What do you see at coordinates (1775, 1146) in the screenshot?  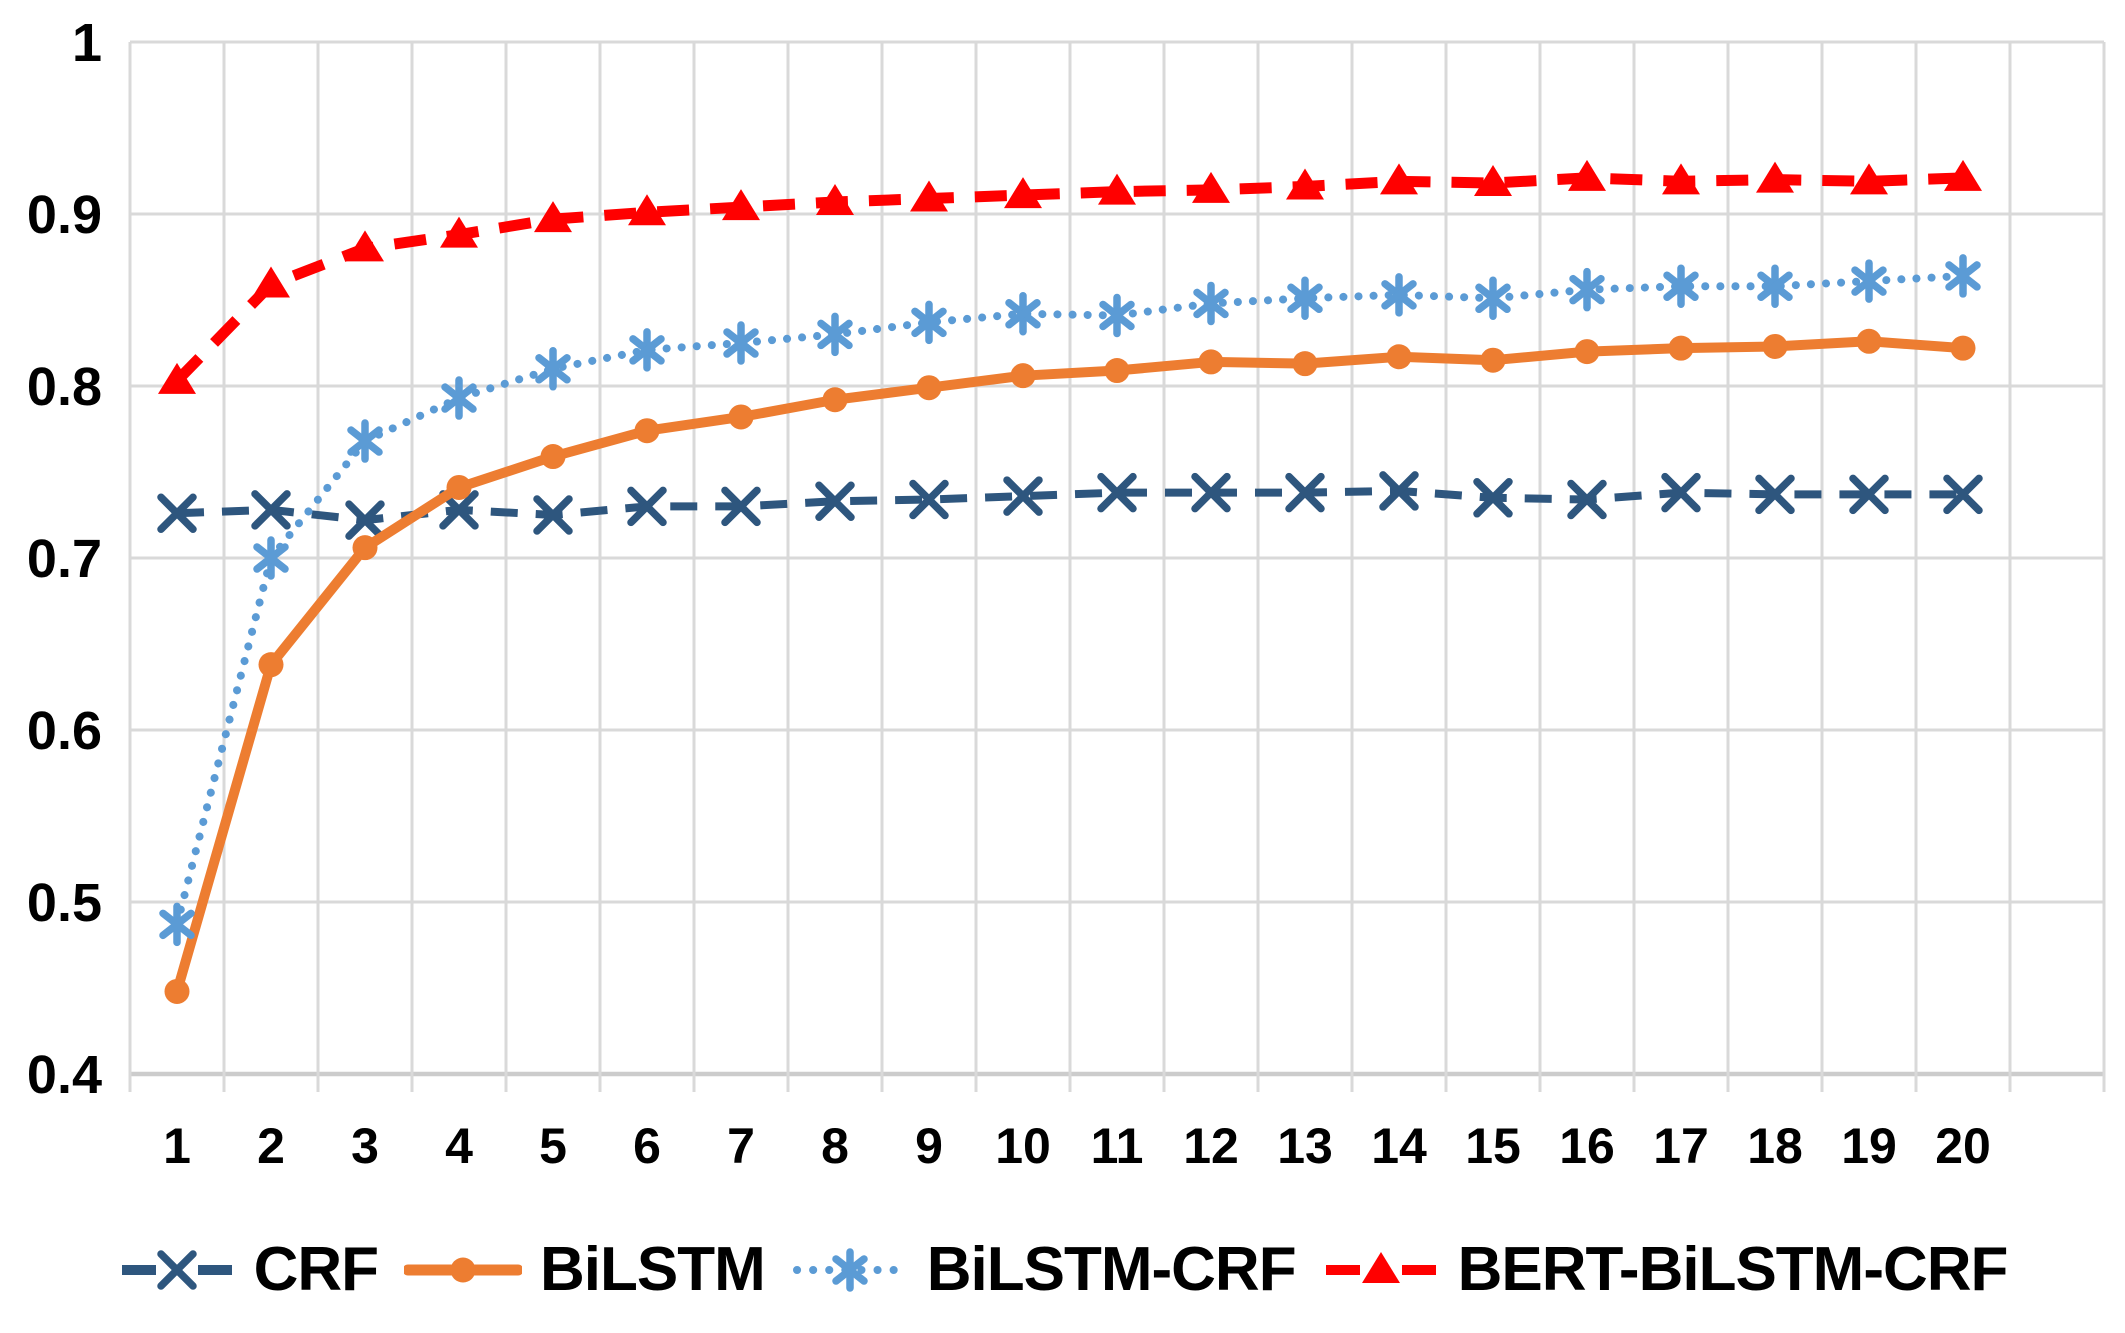 I see `x-tick-label: 18` at bounding box center [1775, 1146].